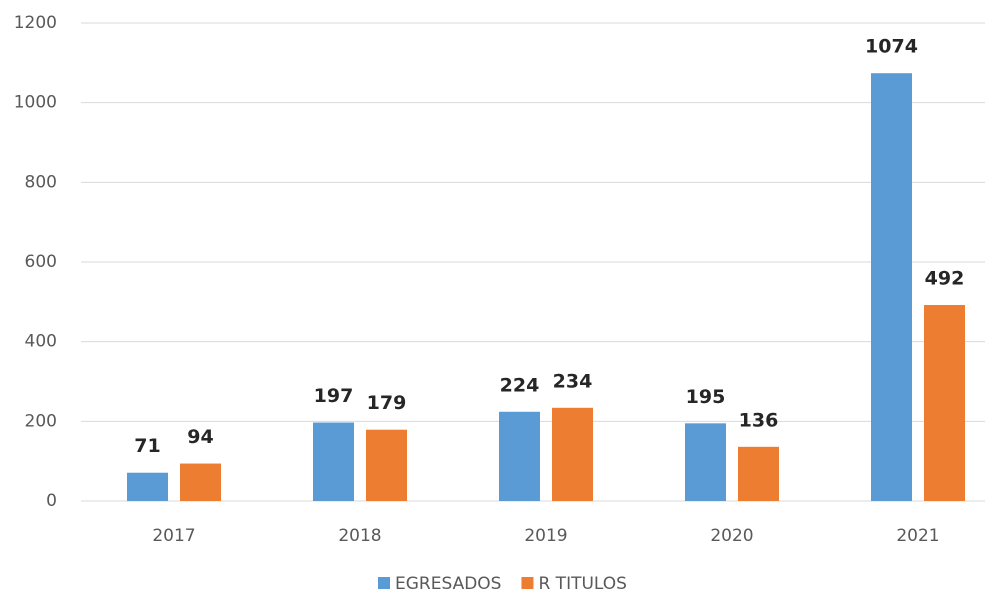 This screenshot has height=593, width=998. Describe the element at coordinates (582, 583) in the screenshot. I see `legend-label: R TITULOS` at that location.